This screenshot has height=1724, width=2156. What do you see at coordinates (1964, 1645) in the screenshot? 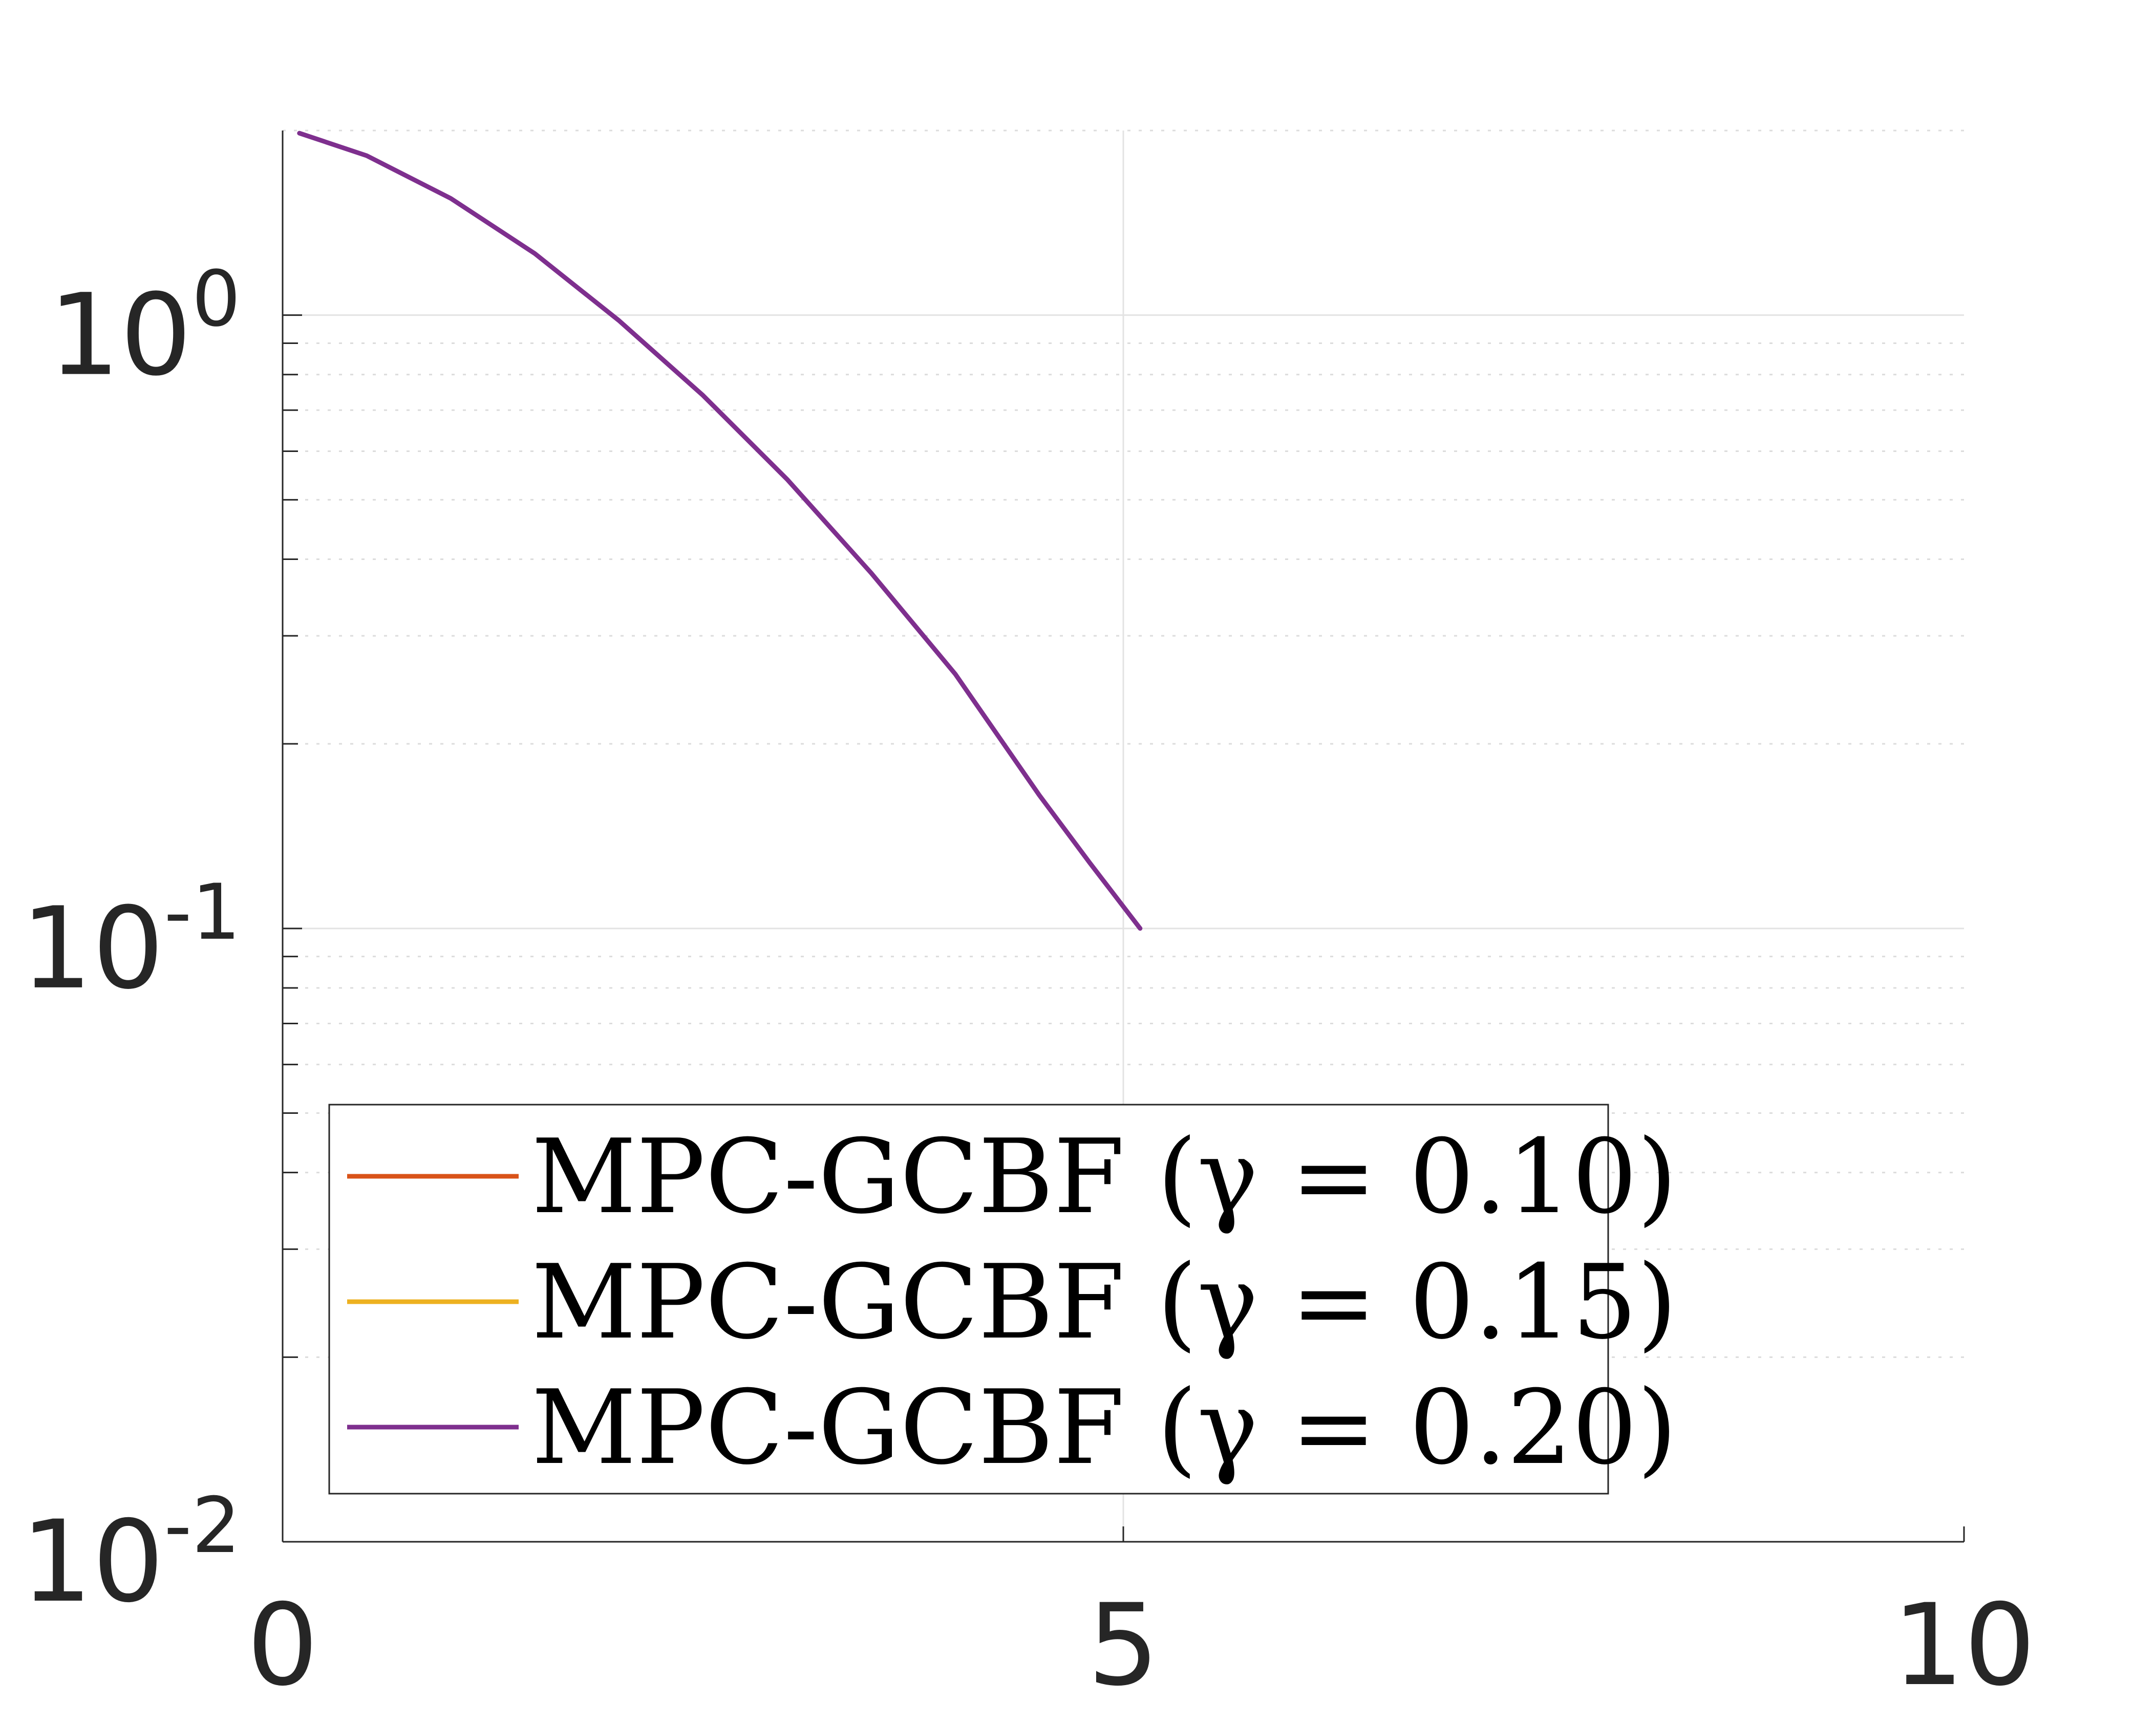
I see `x-tick-label: 10` at bounding box center [1964, 1645].